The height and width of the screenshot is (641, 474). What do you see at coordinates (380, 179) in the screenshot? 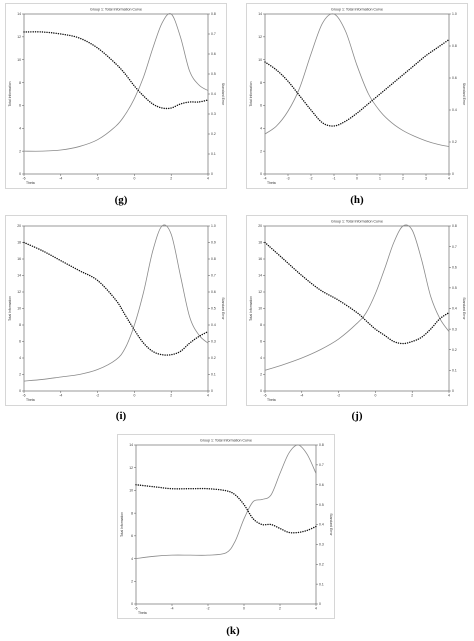
I see `x-tick-label: 1` at bounding box center [380, 179].